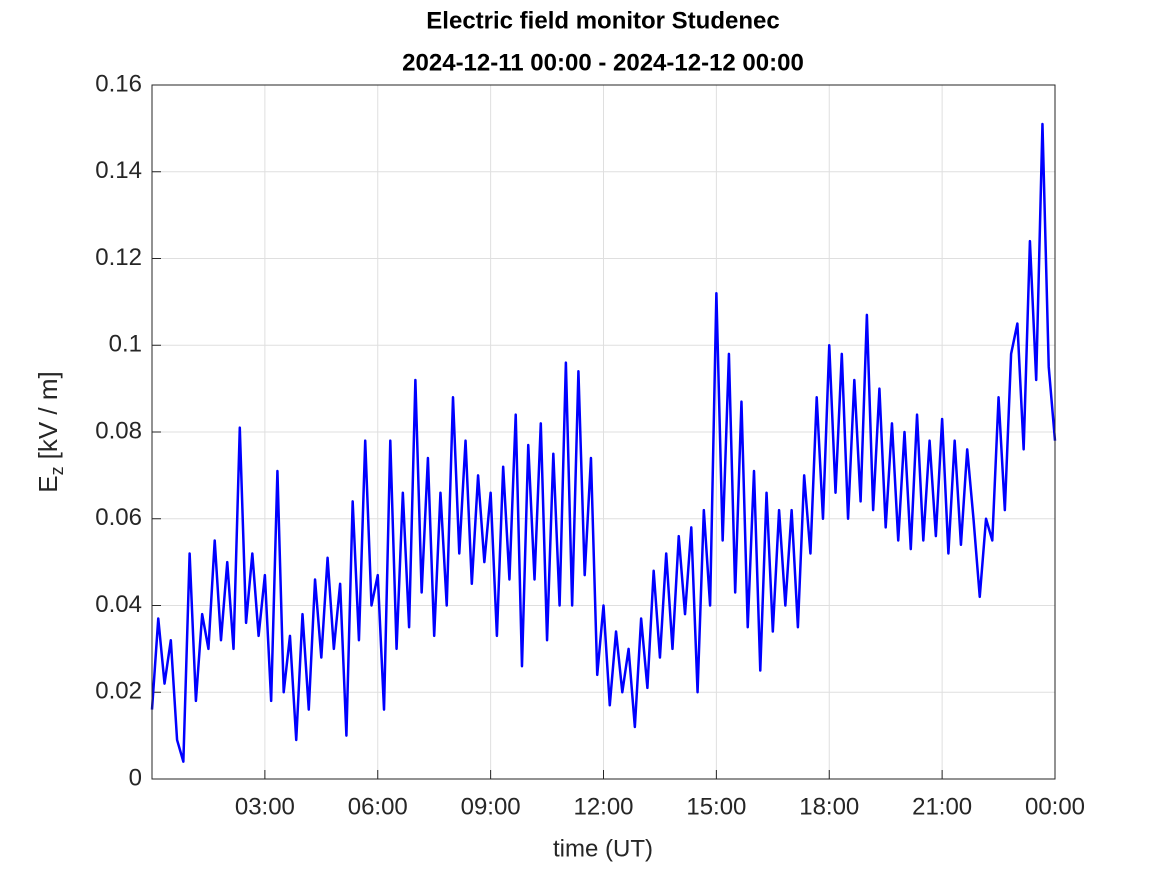 This screenshot has height=875, width=1167. I want to click on y-label-unit: [kV / m], so click(48, 415).